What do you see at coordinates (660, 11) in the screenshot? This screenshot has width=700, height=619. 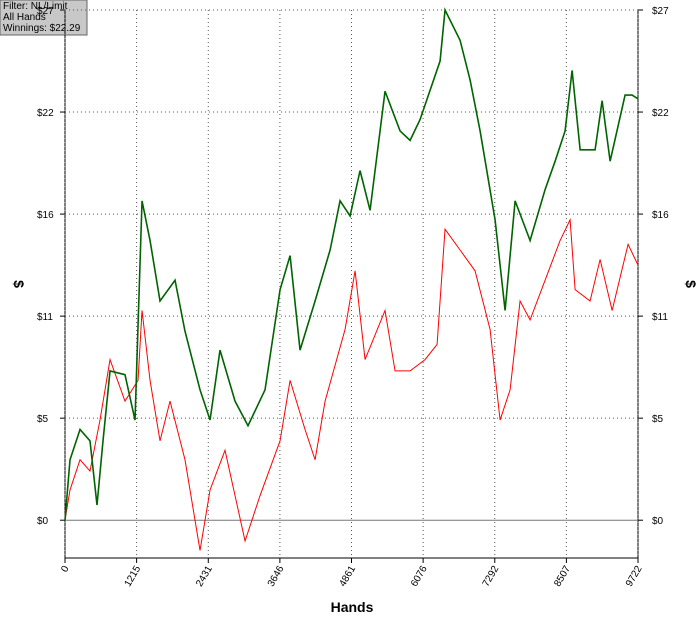 I see `y2-tick-label: $27` at bounding box center [660, 11].